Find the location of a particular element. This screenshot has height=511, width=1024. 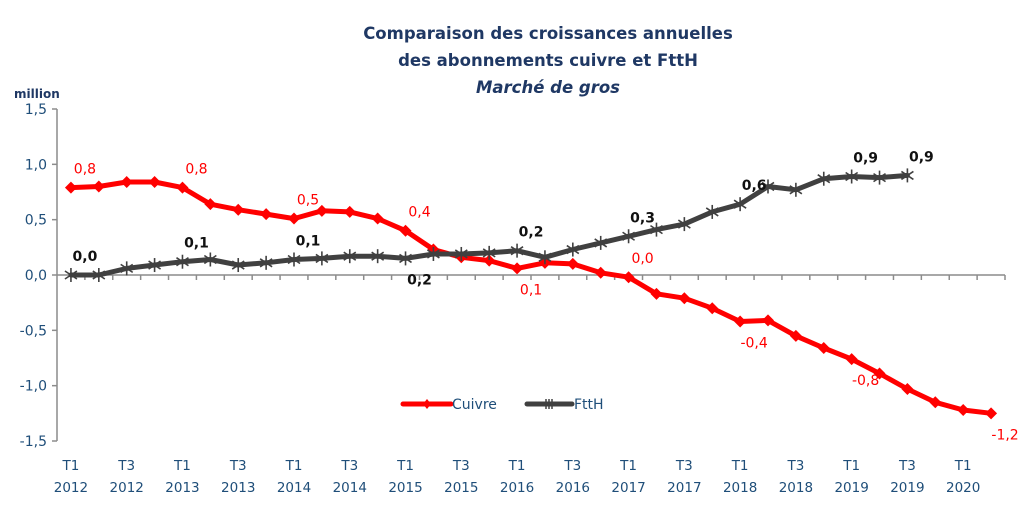

y-tick-labels: -1,5 -1,0 -0,5 0,0 0,5 1,0 1,5 is located at coordinates (33, 276).